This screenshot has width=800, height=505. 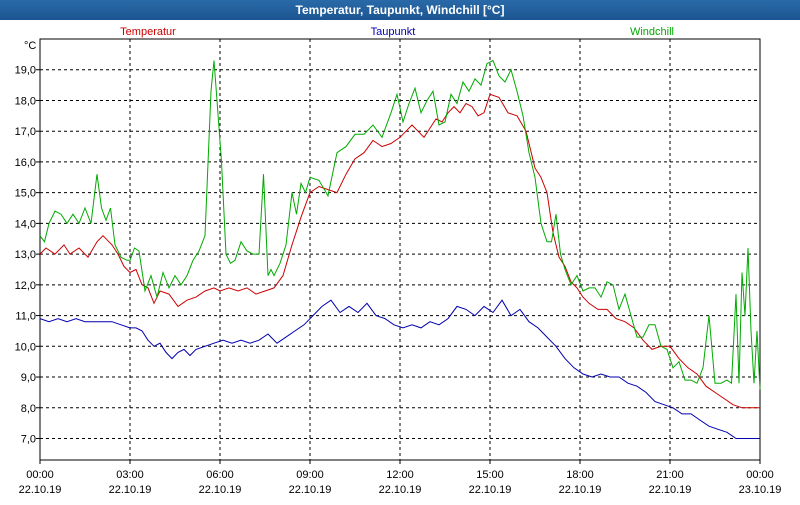 What do you see at coordinates (400, 475) in the screenshot?
I see `x-tick-time: 12:00` at bounding box center [400, 475].